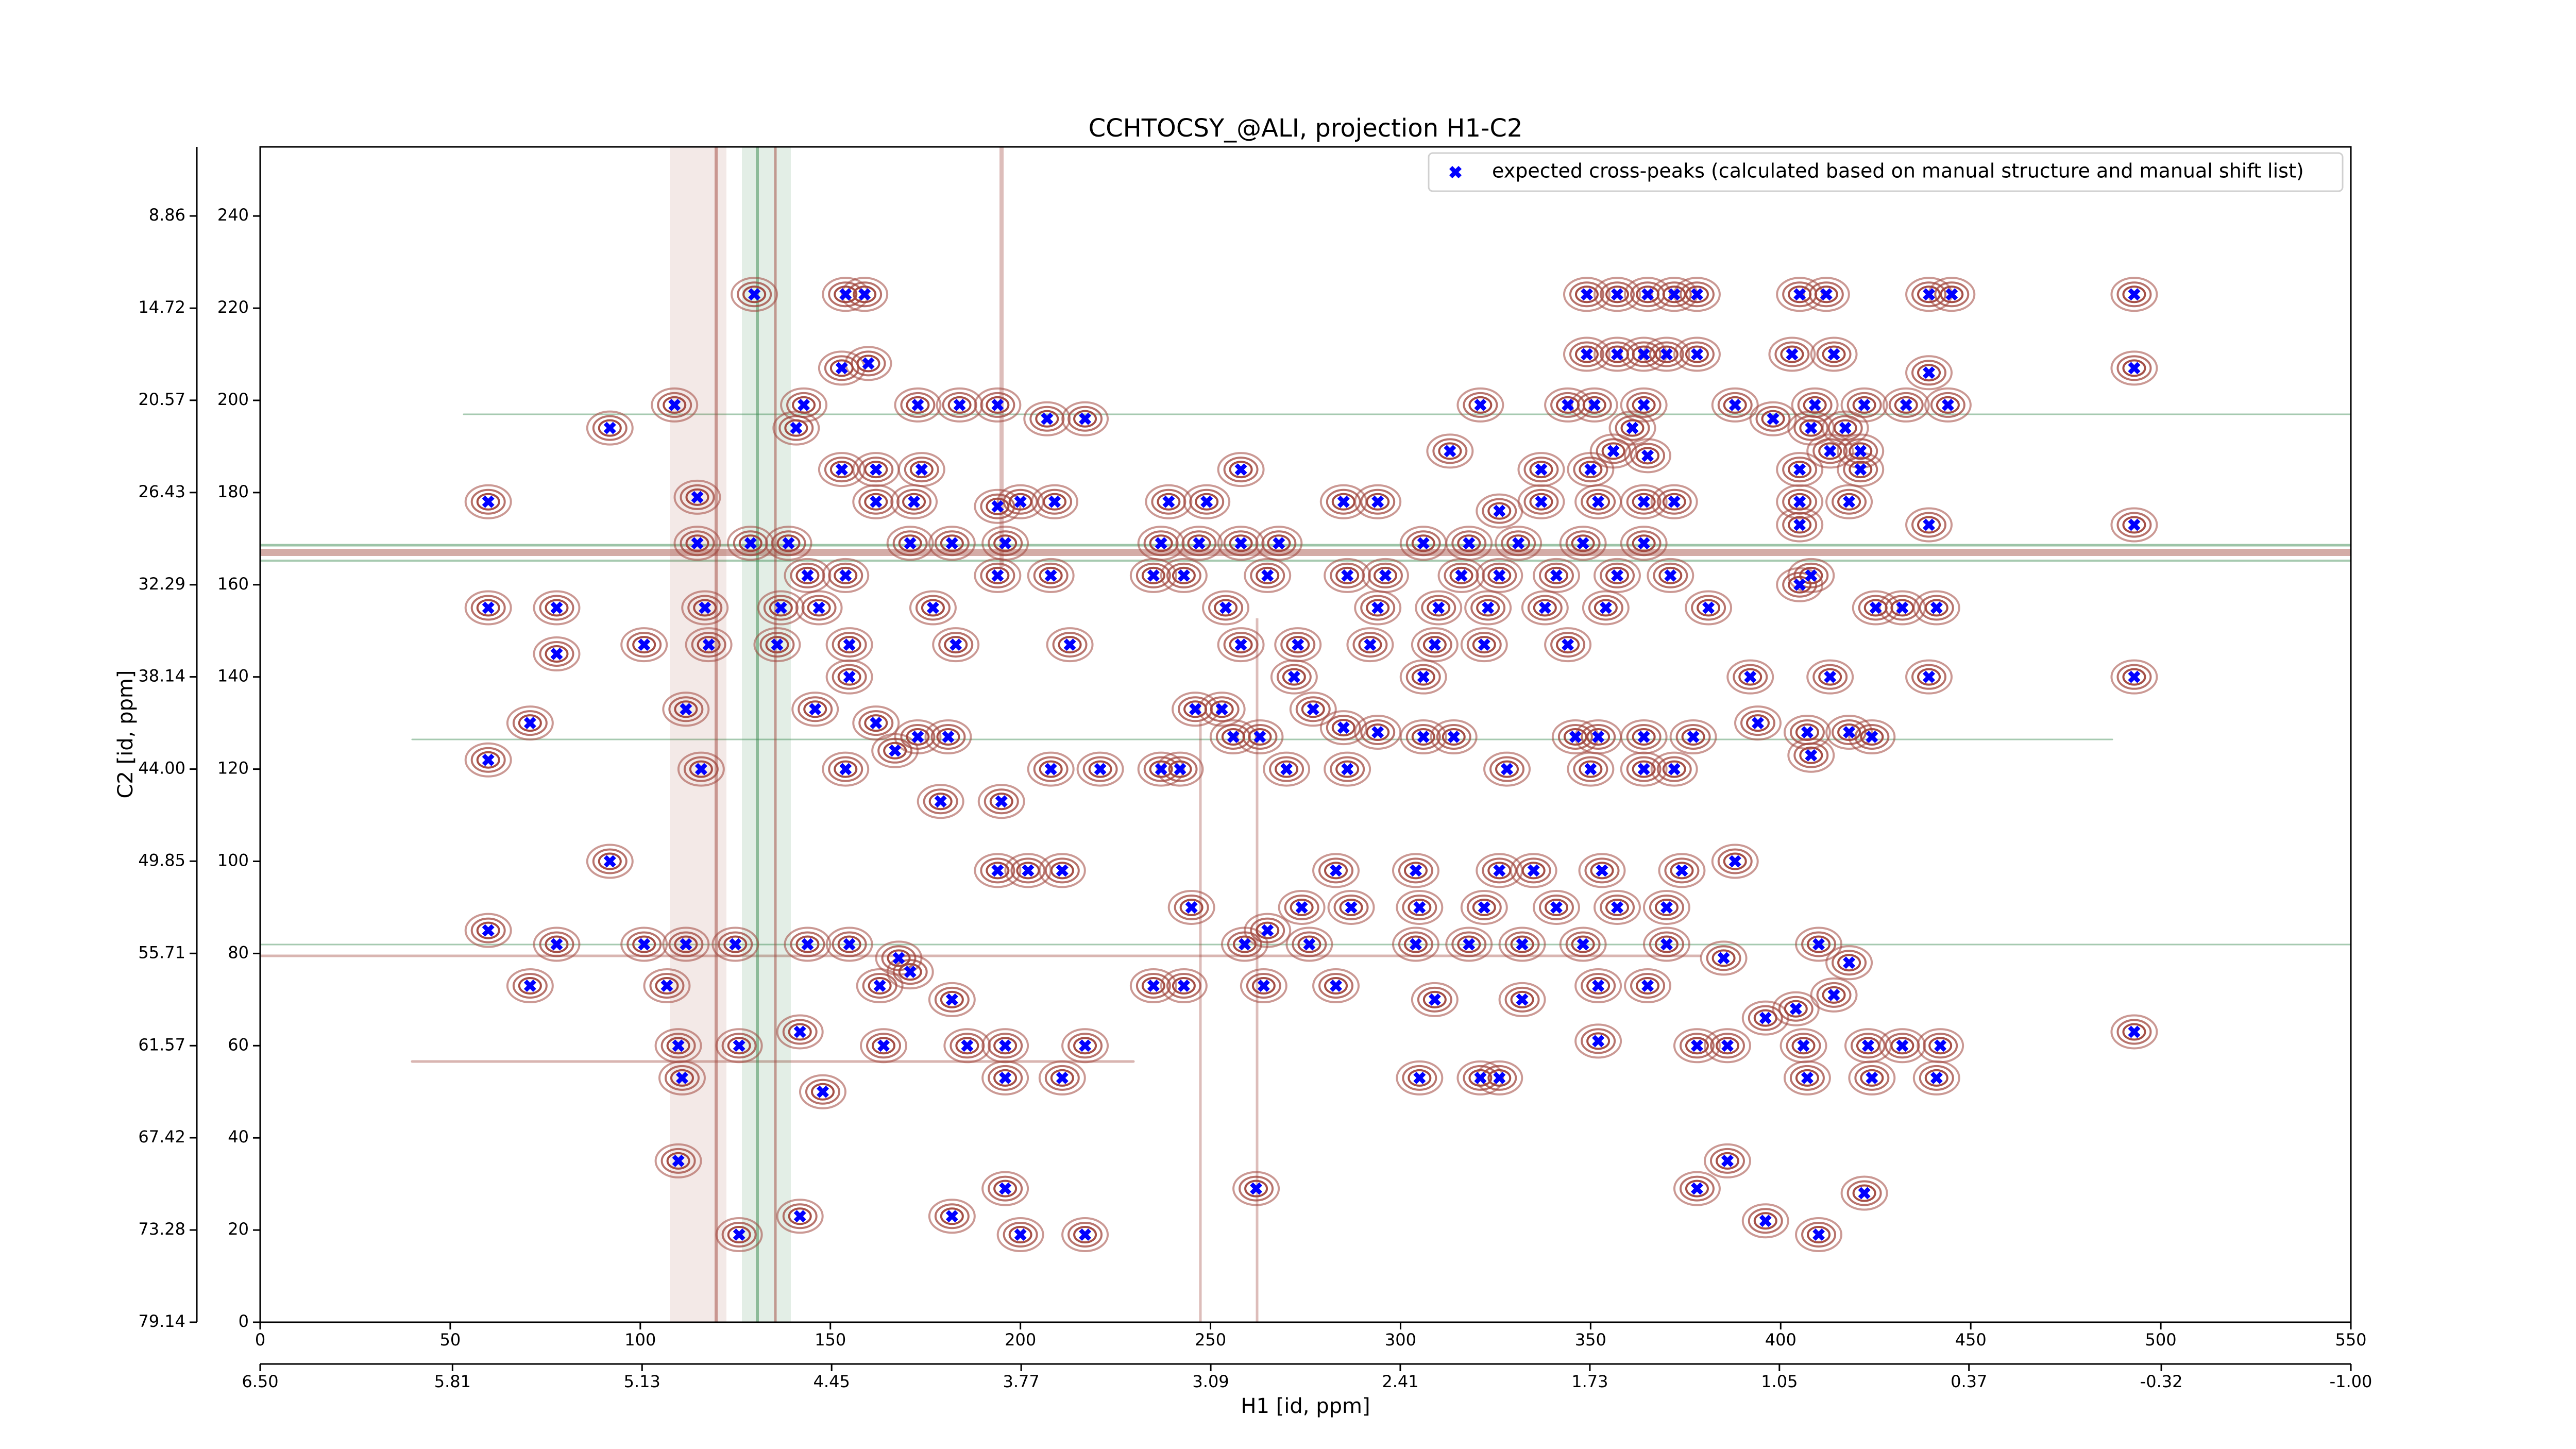 The height and width of the screenshot is (1449, 2576). I want to click on y2-tick-label: 49.85, so click(161, 860).